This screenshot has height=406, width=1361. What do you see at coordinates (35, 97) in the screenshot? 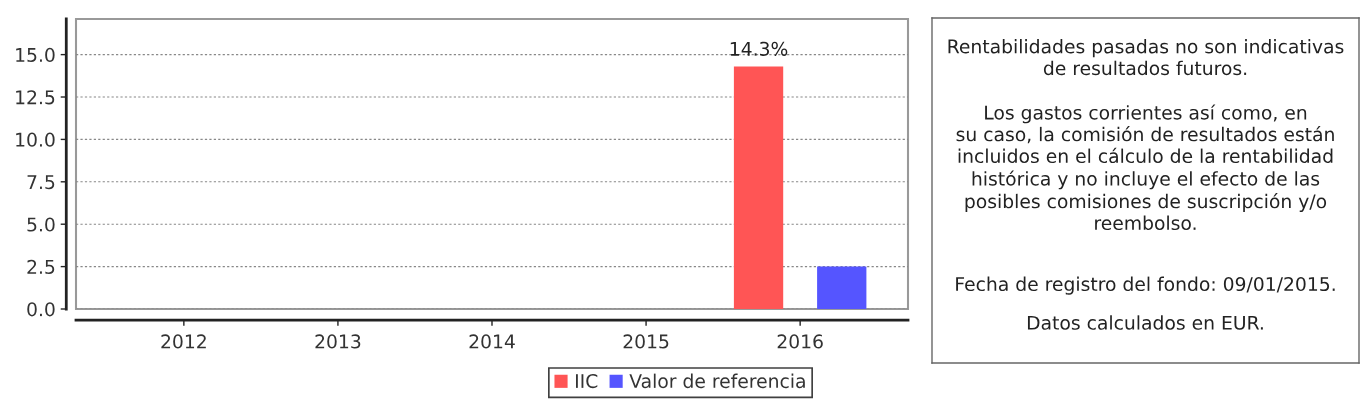
I see `y-tick-label: 12.5` at bounding box center [35, 97].